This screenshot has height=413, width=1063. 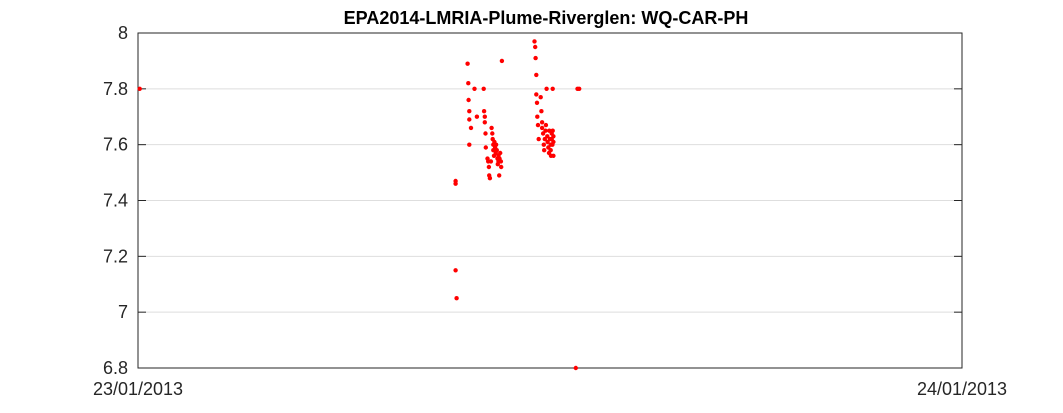 I want to click on chart-title: EPA2014-LMRIA-Plume-Riverglen: WQ-CAR-PH, so click(x=546, y=18).